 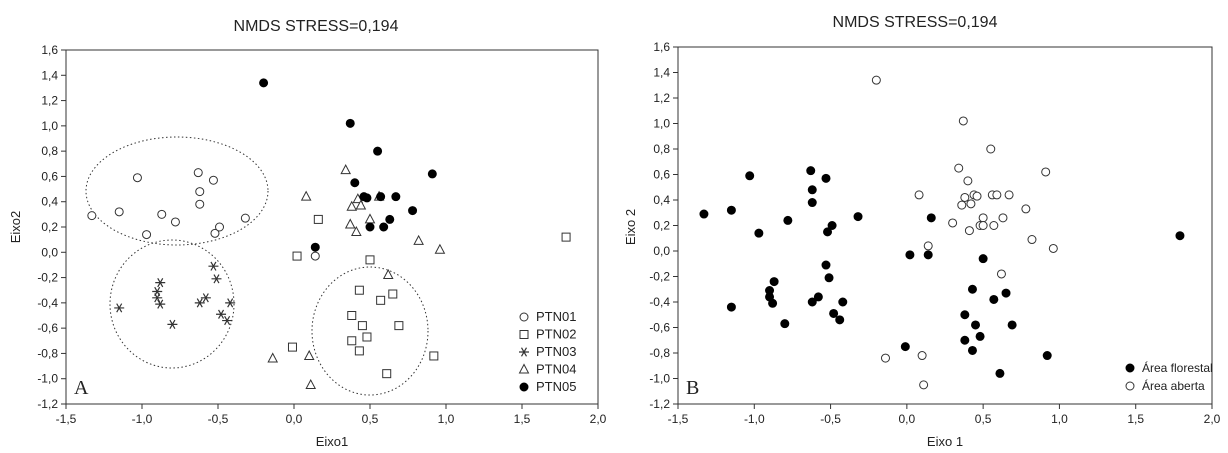 What do you see at coordinates (659, 353) in the screenshot?
I see `y-tick-label: -0,8` at bounding box center [659, 353].